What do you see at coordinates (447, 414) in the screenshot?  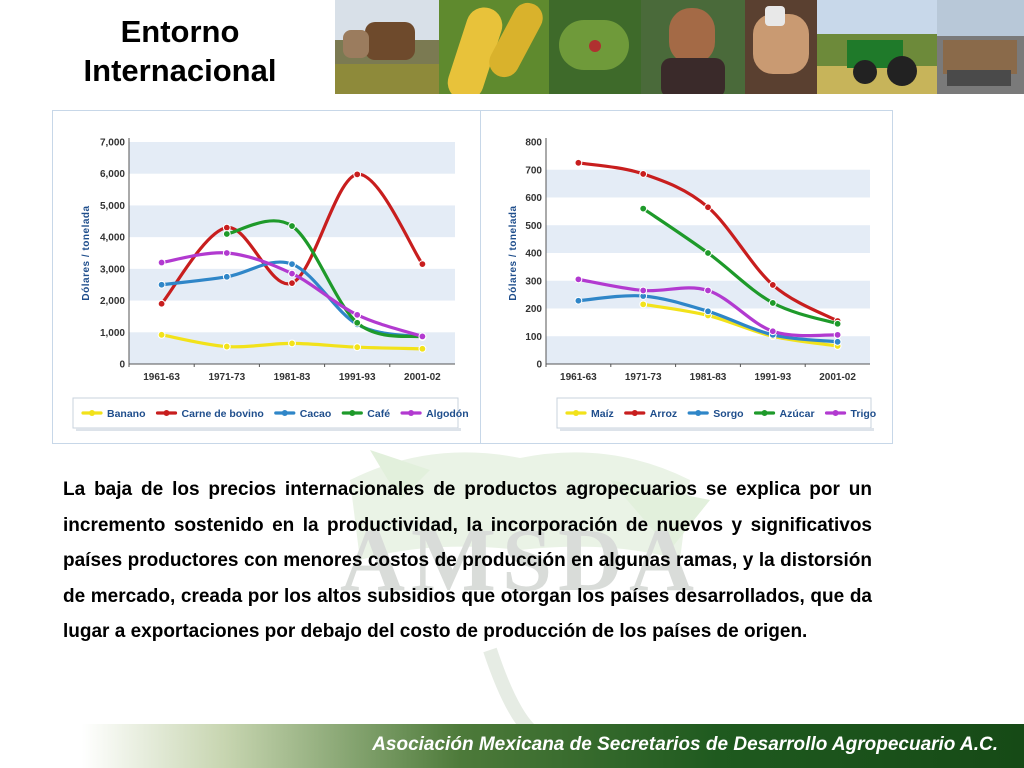 I see `legend-label-algodon: Algodón` at bounding box center [447, 414].